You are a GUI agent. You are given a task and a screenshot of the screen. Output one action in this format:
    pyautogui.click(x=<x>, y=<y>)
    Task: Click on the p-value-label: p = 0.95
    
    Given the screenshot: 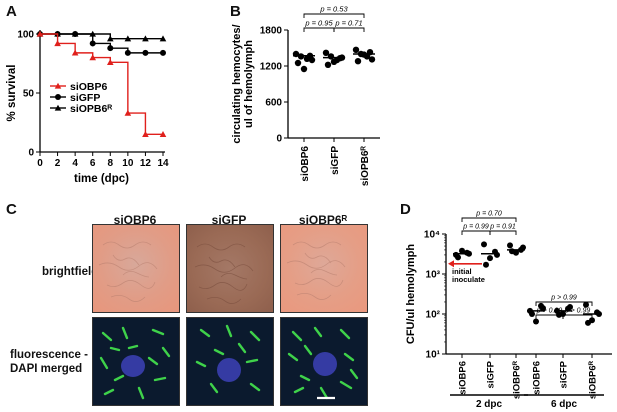 What is the action you would take?
    pyautogui.click(x=318, y=23)
    